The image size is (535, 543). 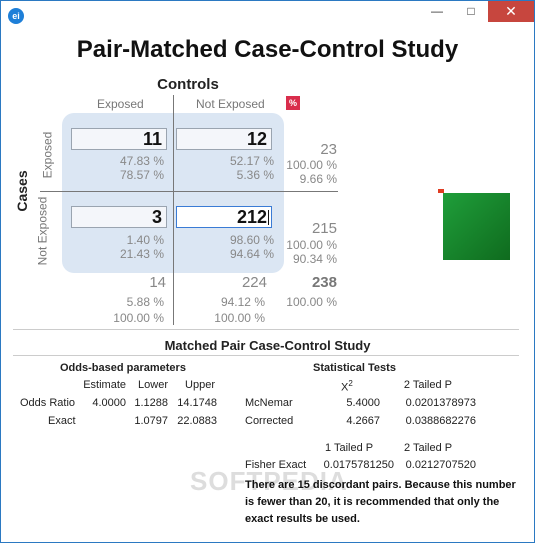 What do you see at coordinates (153, 385) in the screenshot?
I see `odds-header-lower: Lower` at bounding box center [153, 385].